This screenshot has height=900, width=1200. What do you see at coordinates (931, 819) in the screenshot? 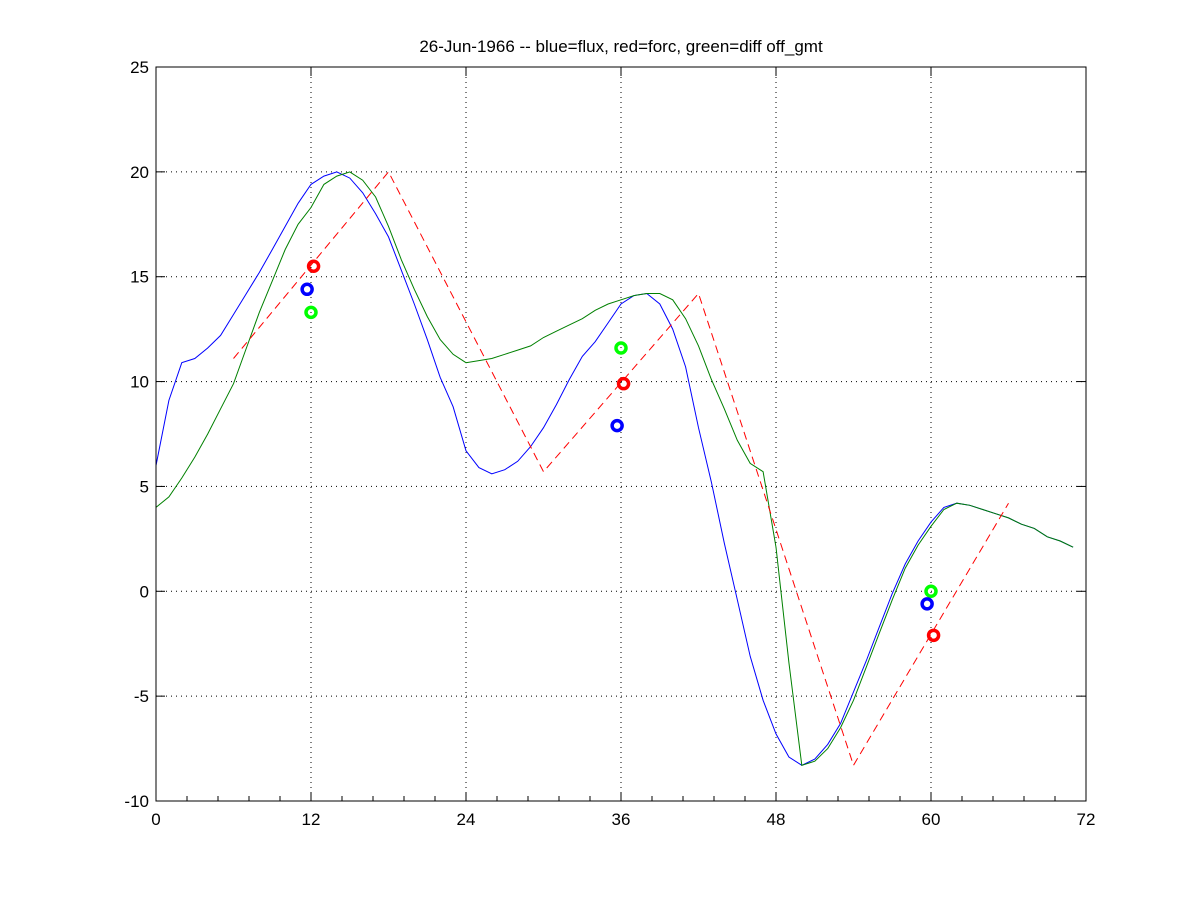
I see `x-tick-label: 60` at bounding box center [931, 819].